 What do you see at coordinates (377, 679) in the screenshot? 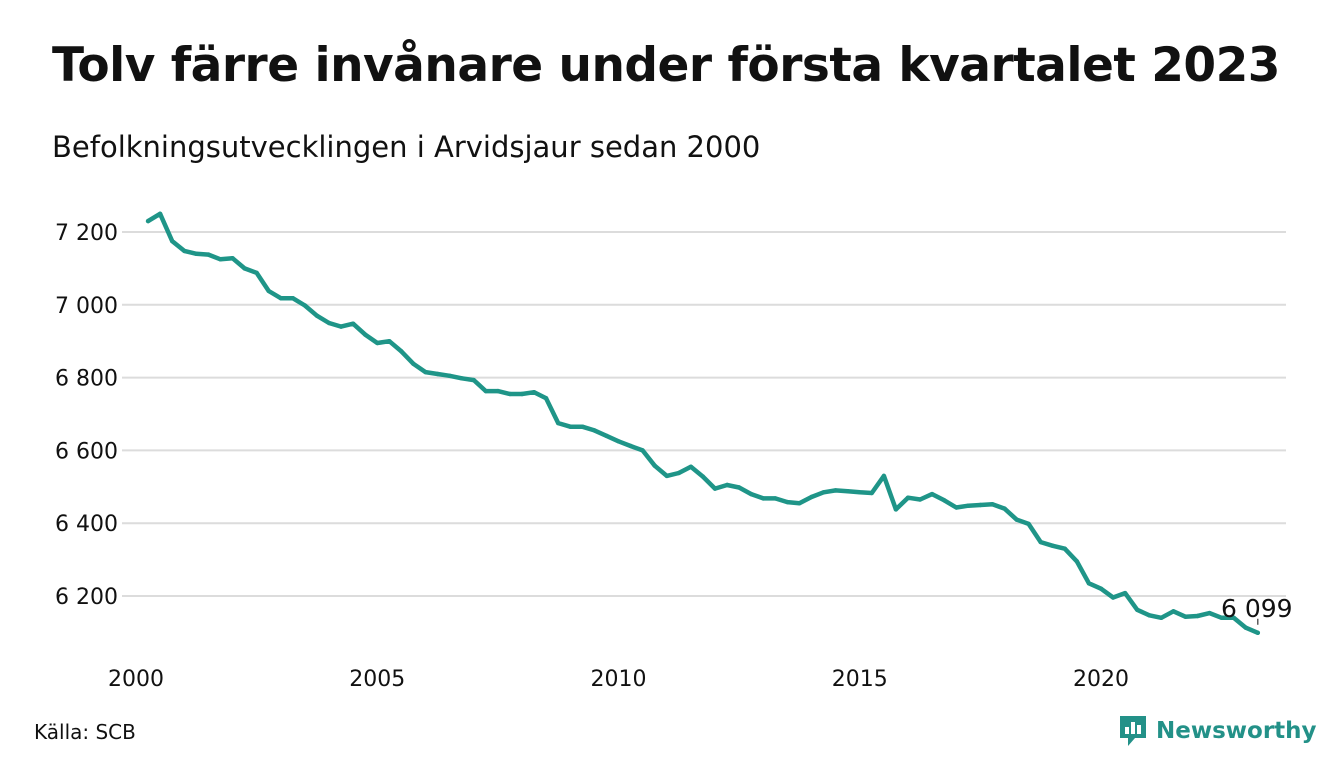
I see `x-tick-label: 2005` at bounding box center [377, 679].